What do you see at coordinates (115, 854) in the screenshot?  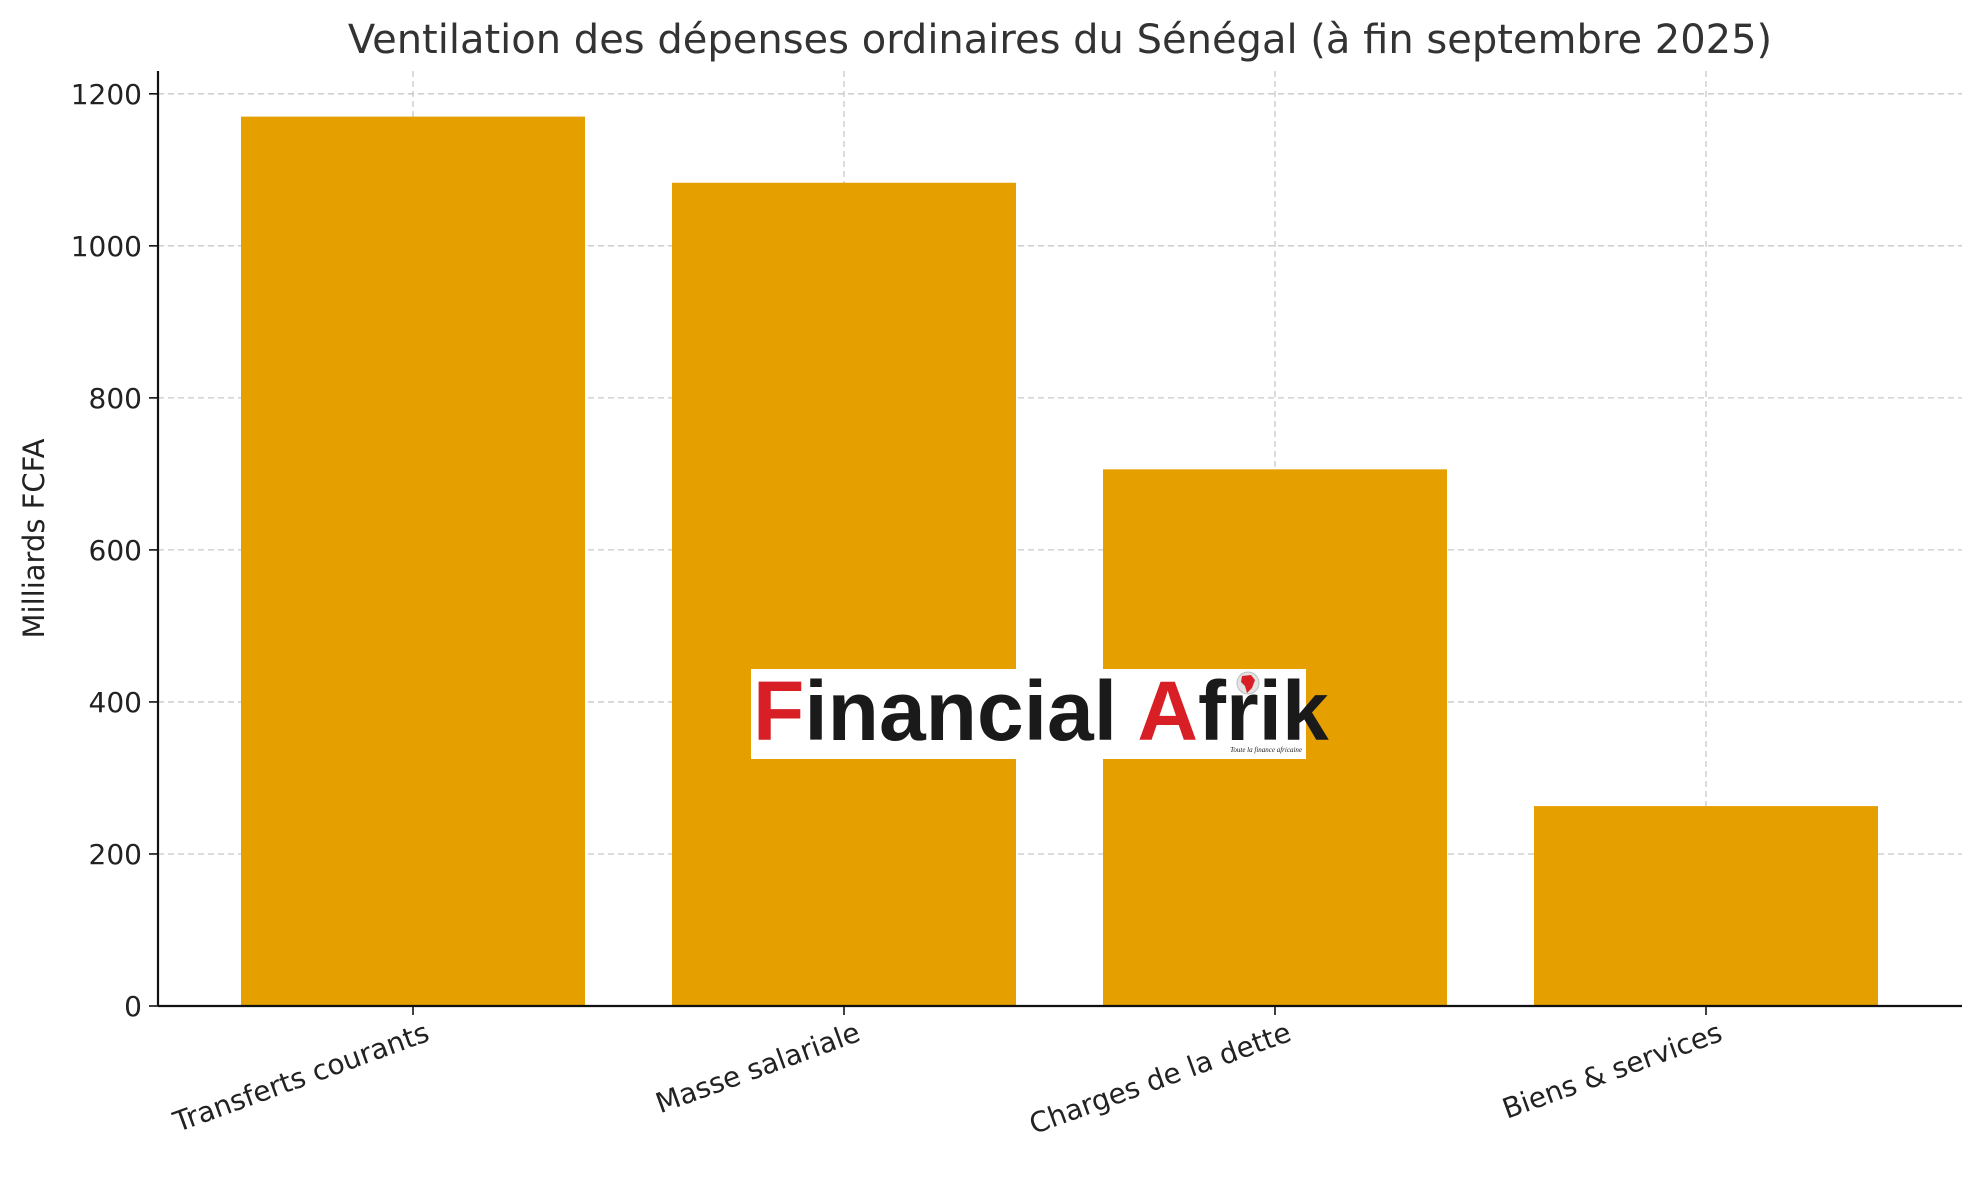 I see `y-tick-label: 200` at bounding box center [115, 854].